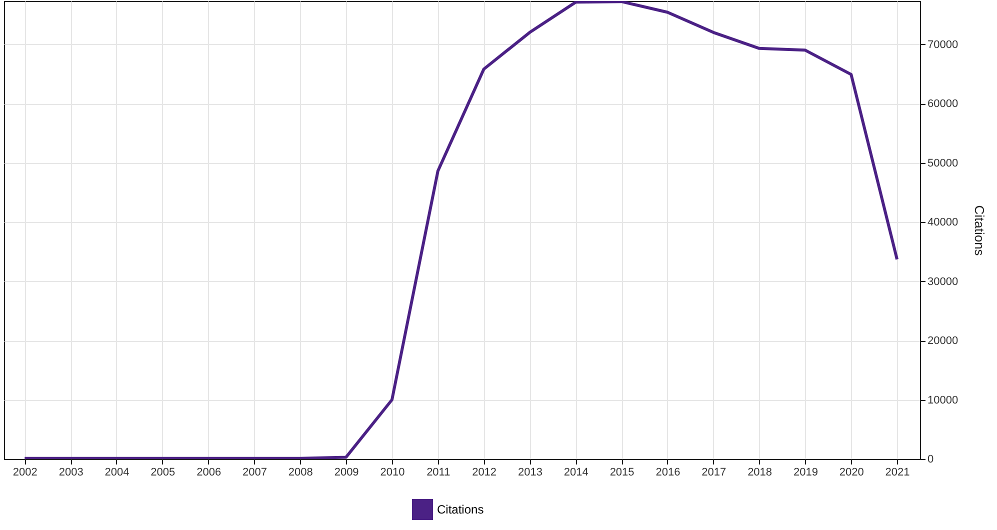  Describe the element at coordinates (943, 400) in the screenshot. I see `y-tick-label: 10000` at that location.